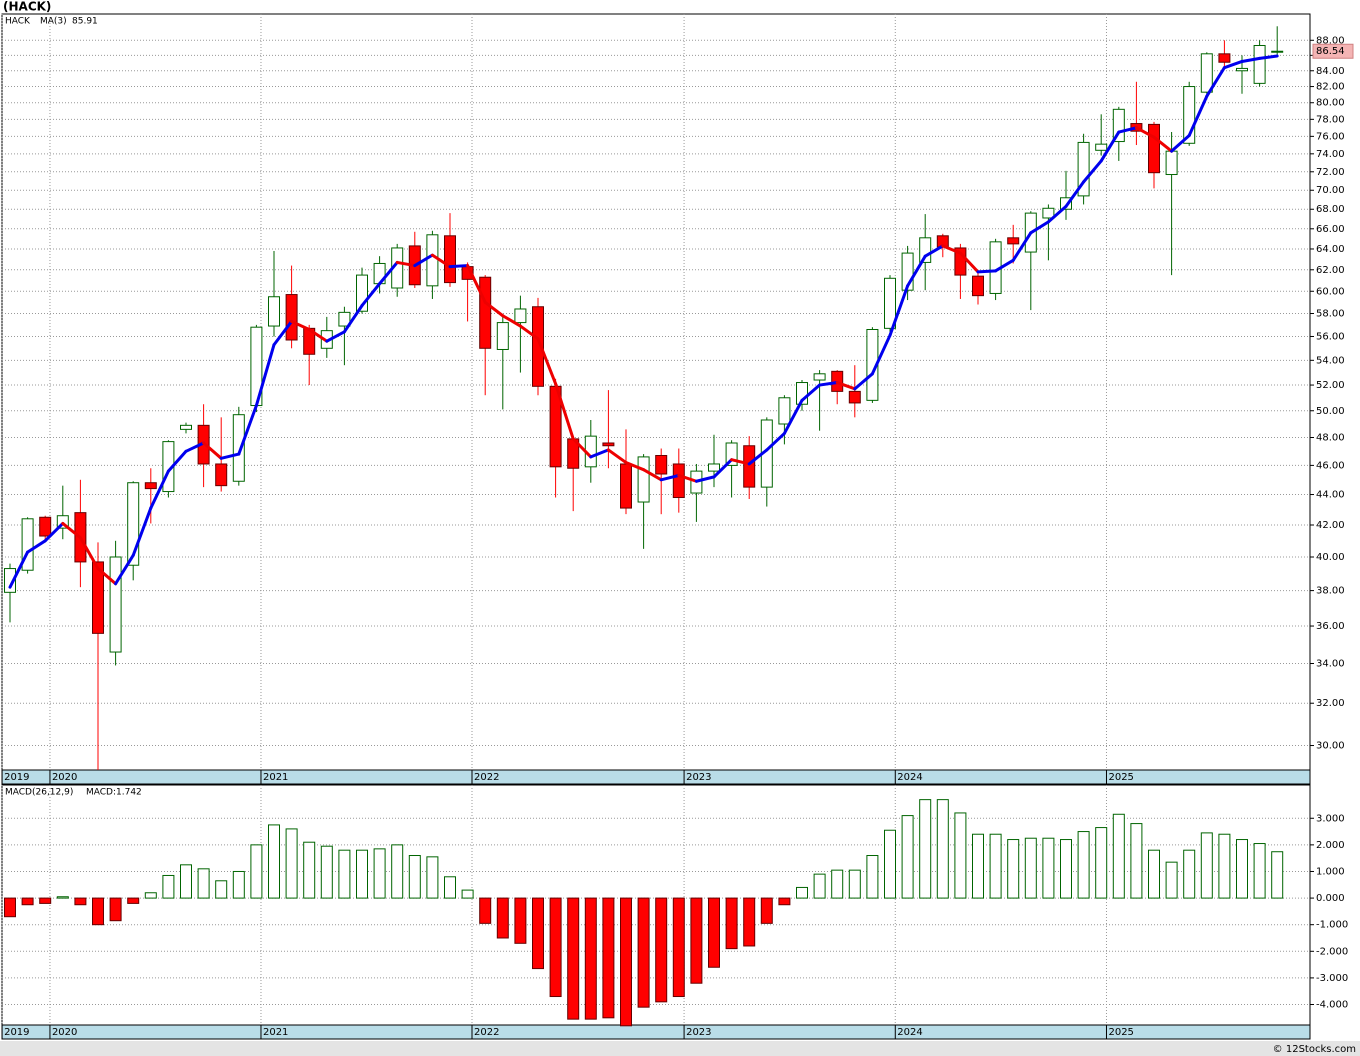  What do you see at coordinates (1330, 663) in the screenshot?
I see `y-tick-label: 34.00` at bounding box center [1330, 663].